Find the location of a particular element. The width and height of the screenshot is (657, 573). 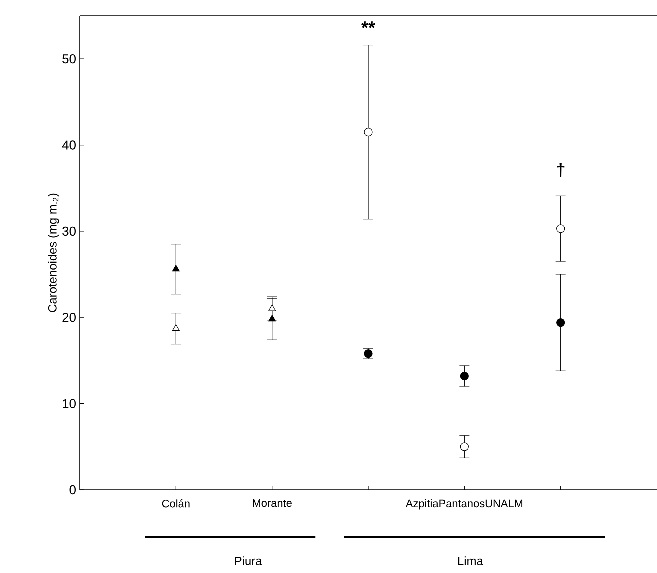

y-tick-label: 10 is located at coordinates (69, 403).